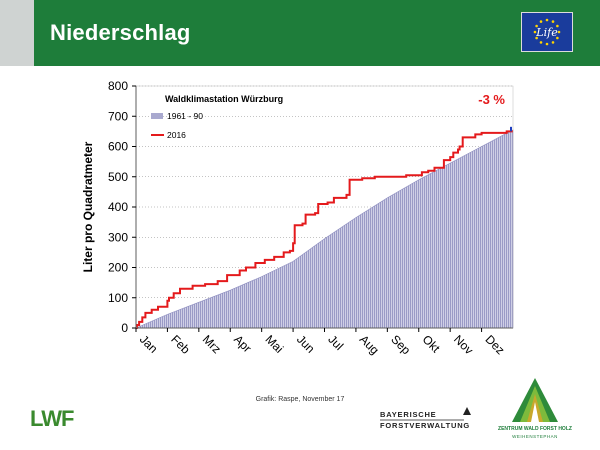 The image size is (600, 450). What do you see at coordinates (242, 343) in the screenshot?
I see `x-tick-label: Apr` at bounding box center [242, 343].